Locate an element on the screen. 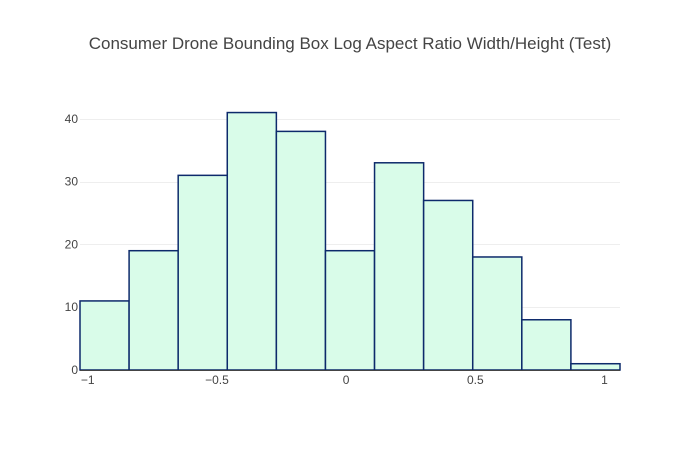 Image resolution: width=700 pixels, height=450 pixels. x-tick-label: 1 is located at coordinates (604, 380).